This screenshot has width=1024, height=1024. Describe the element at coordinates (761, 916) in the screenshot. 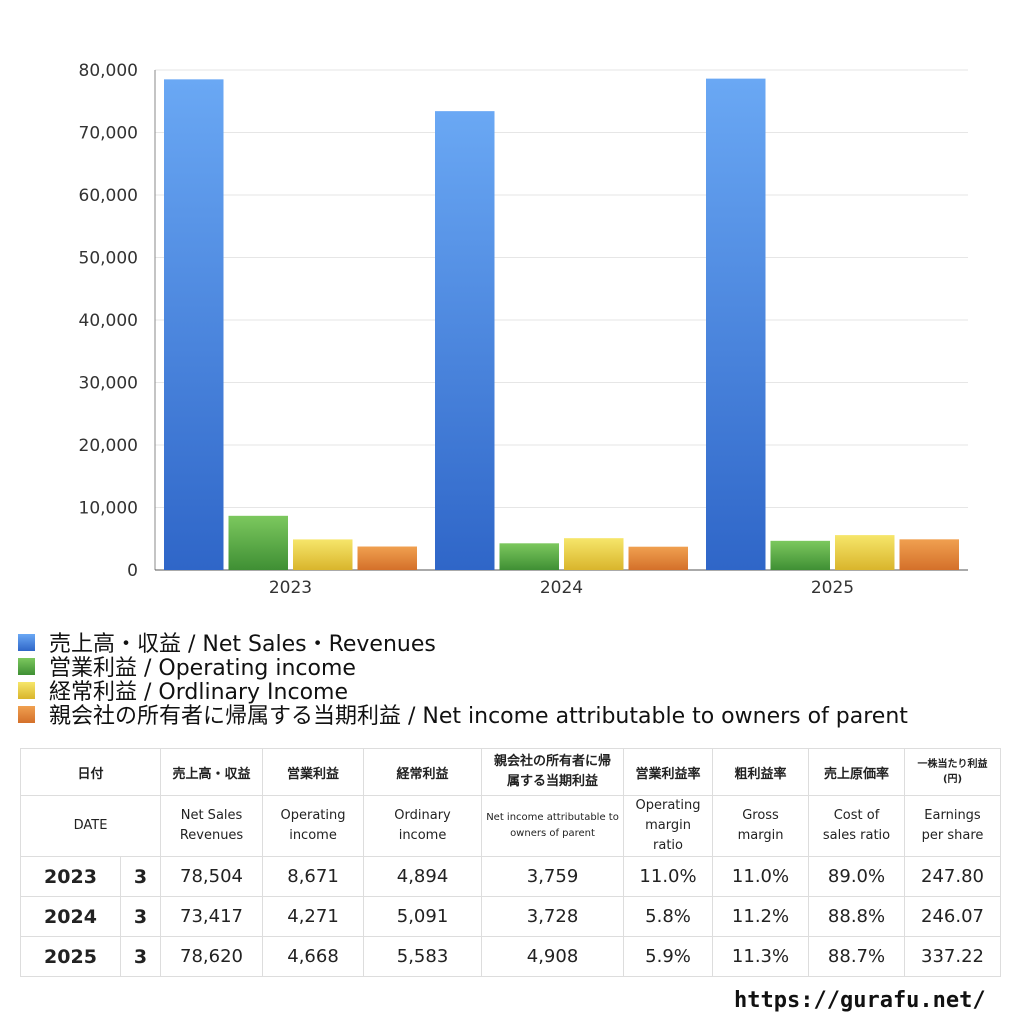

I see `cell-gm: 11.2%` at that location.